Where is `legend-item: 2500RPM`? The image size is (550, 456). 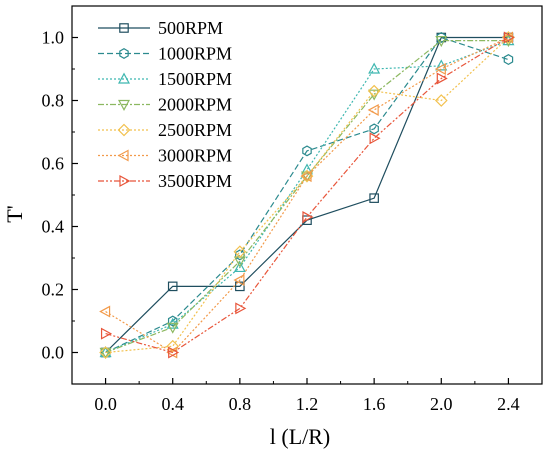 legend-item: 2500RPM is located at coordinates (165, 130).